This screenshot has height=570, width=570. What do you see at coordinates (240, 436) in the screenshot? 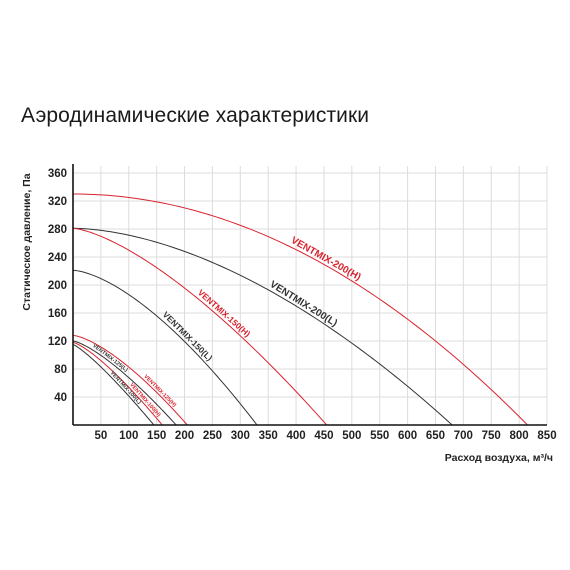
I see `x-tick-label: 300` at bounding box center [240, 436].